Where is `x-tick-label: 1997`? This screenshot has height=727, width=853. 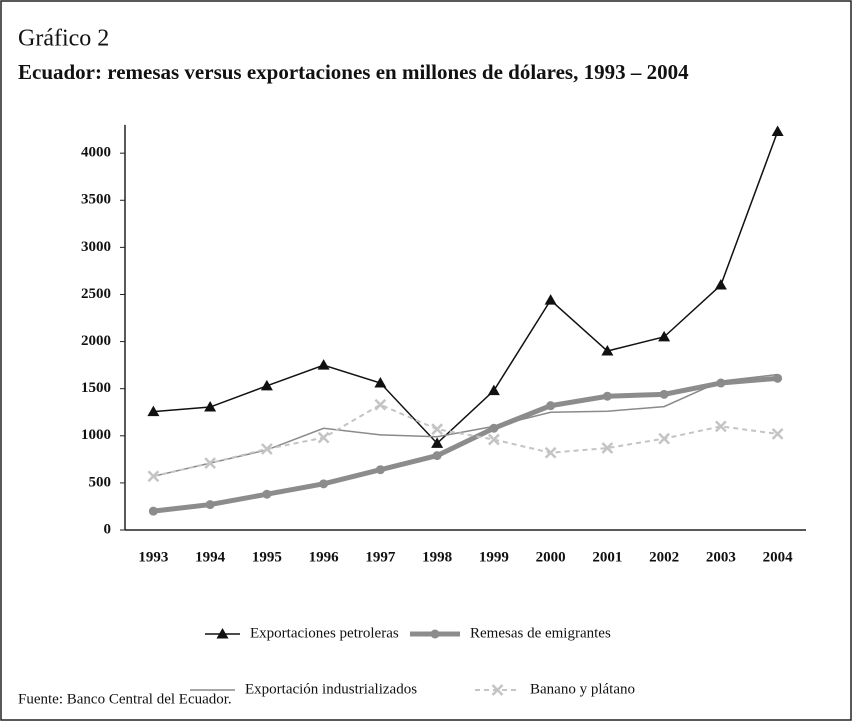
x-tick-label: 1997 is located at coordinates (380, 557).